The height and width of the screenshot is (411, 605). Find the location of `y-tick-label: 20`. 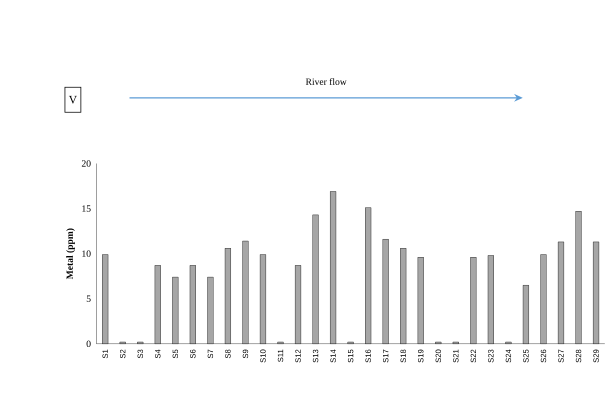

y-tick-label: 20 is located at coordinates (86, 163).